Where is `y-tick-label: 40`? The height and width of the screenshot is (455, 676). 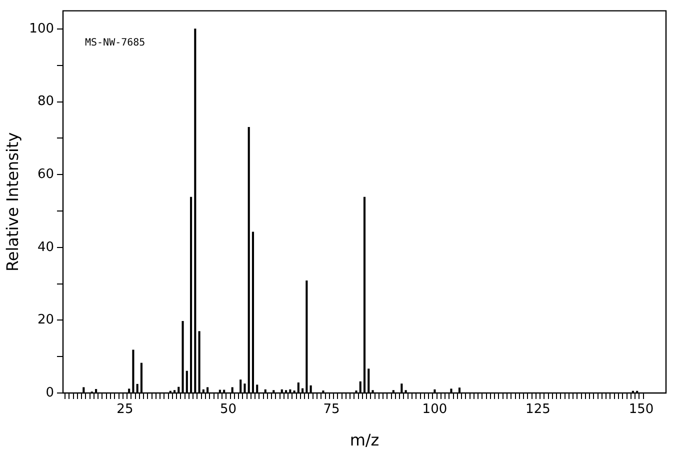
y-tick-label: 40 is located at coordinates (45, 247).